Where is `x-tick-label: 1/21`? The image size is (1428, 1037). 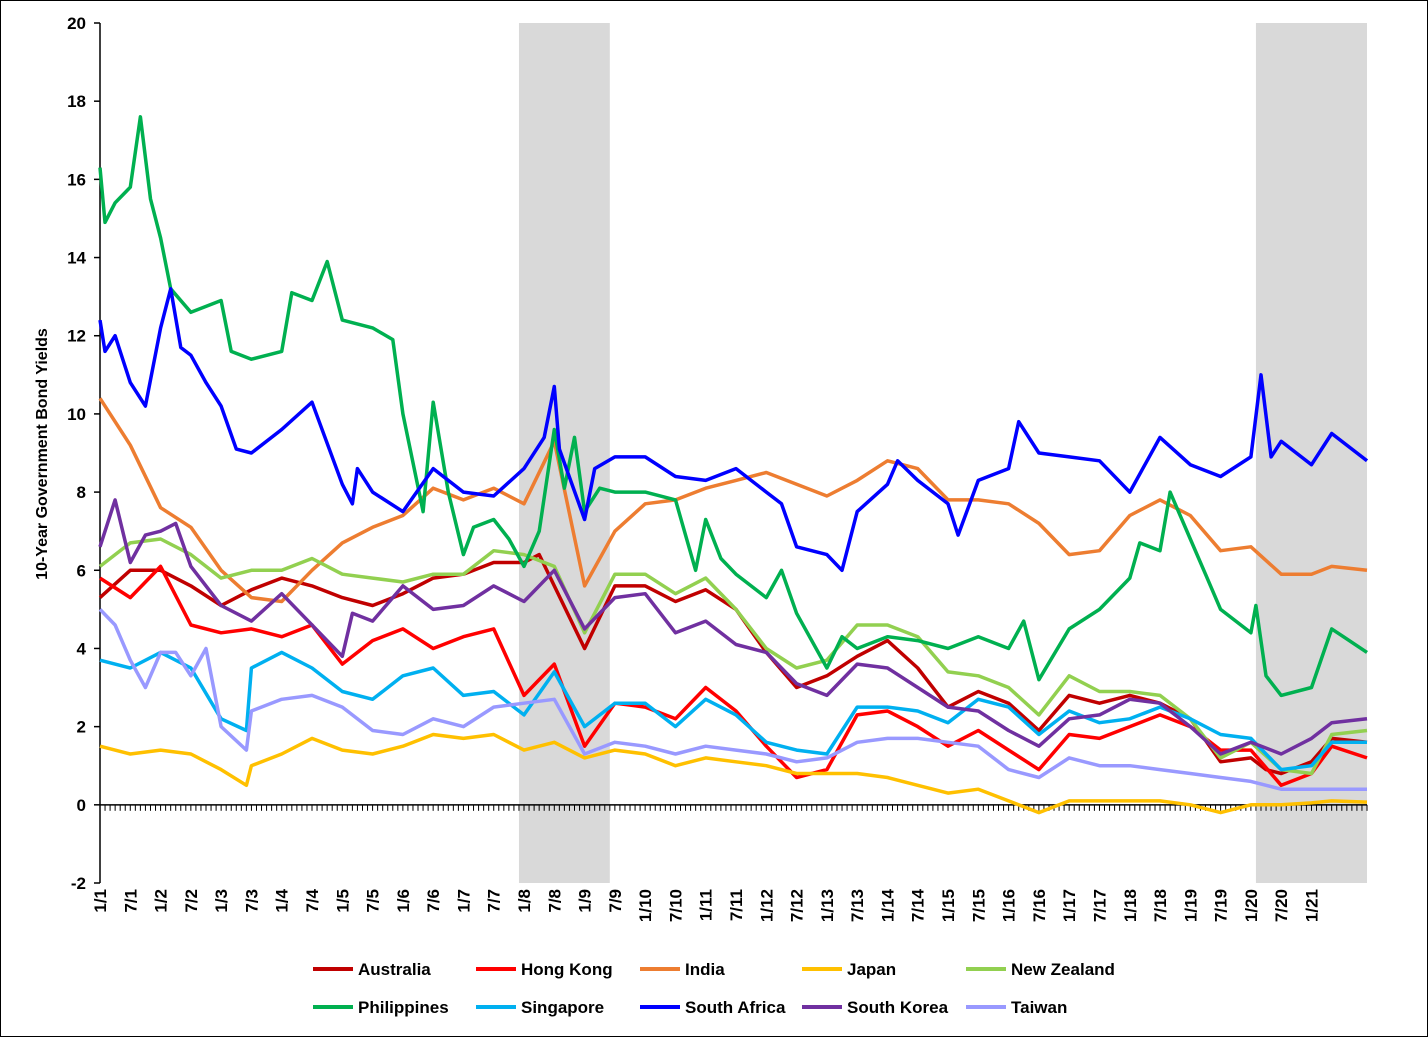
x-tick-label: 1/21 is located at coordinates (1311, 905).